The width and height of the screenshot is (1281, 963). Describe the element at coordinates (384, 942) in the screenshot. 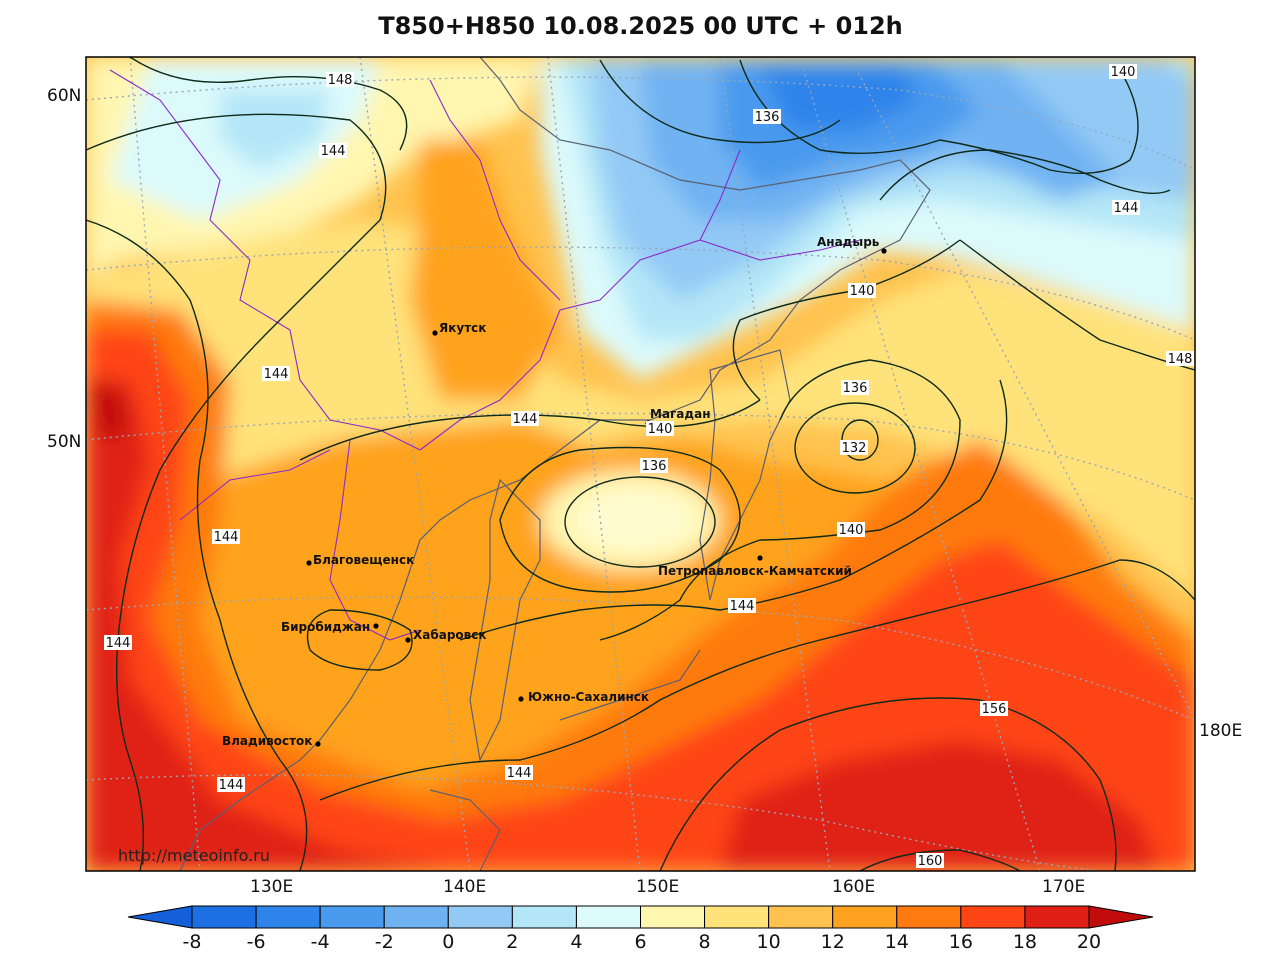

I see `colorbar-tick-label: -2` at that location.